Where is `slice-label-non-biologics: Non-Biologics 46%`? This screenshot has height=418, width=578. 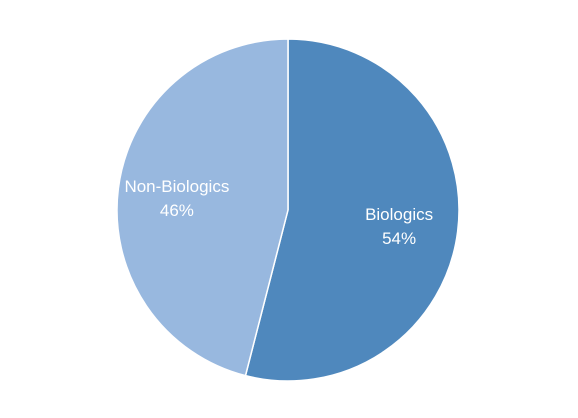 slice-label-non-biologics: Non-Biologics 46% is located at coordinates (176, 198).